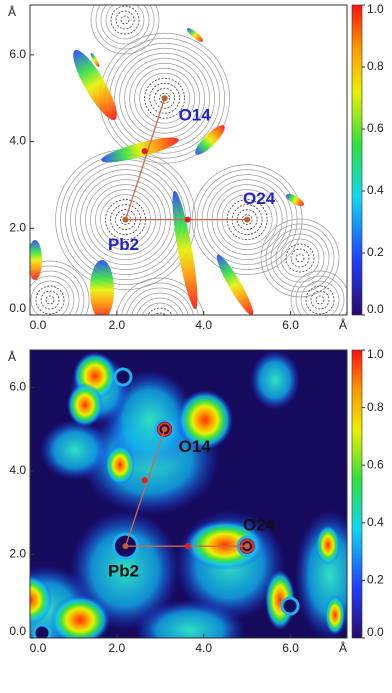  I want to click on colorbar-tick-label: 0.2, so click(375, 580).